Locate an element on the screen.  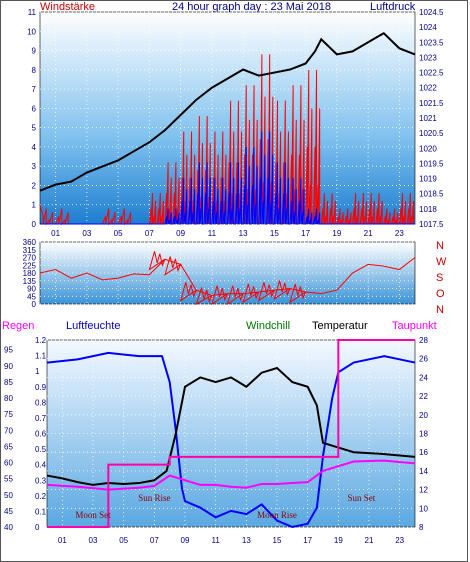
luftfeuchte-tick: 65 is located at coordinates (8, 446).